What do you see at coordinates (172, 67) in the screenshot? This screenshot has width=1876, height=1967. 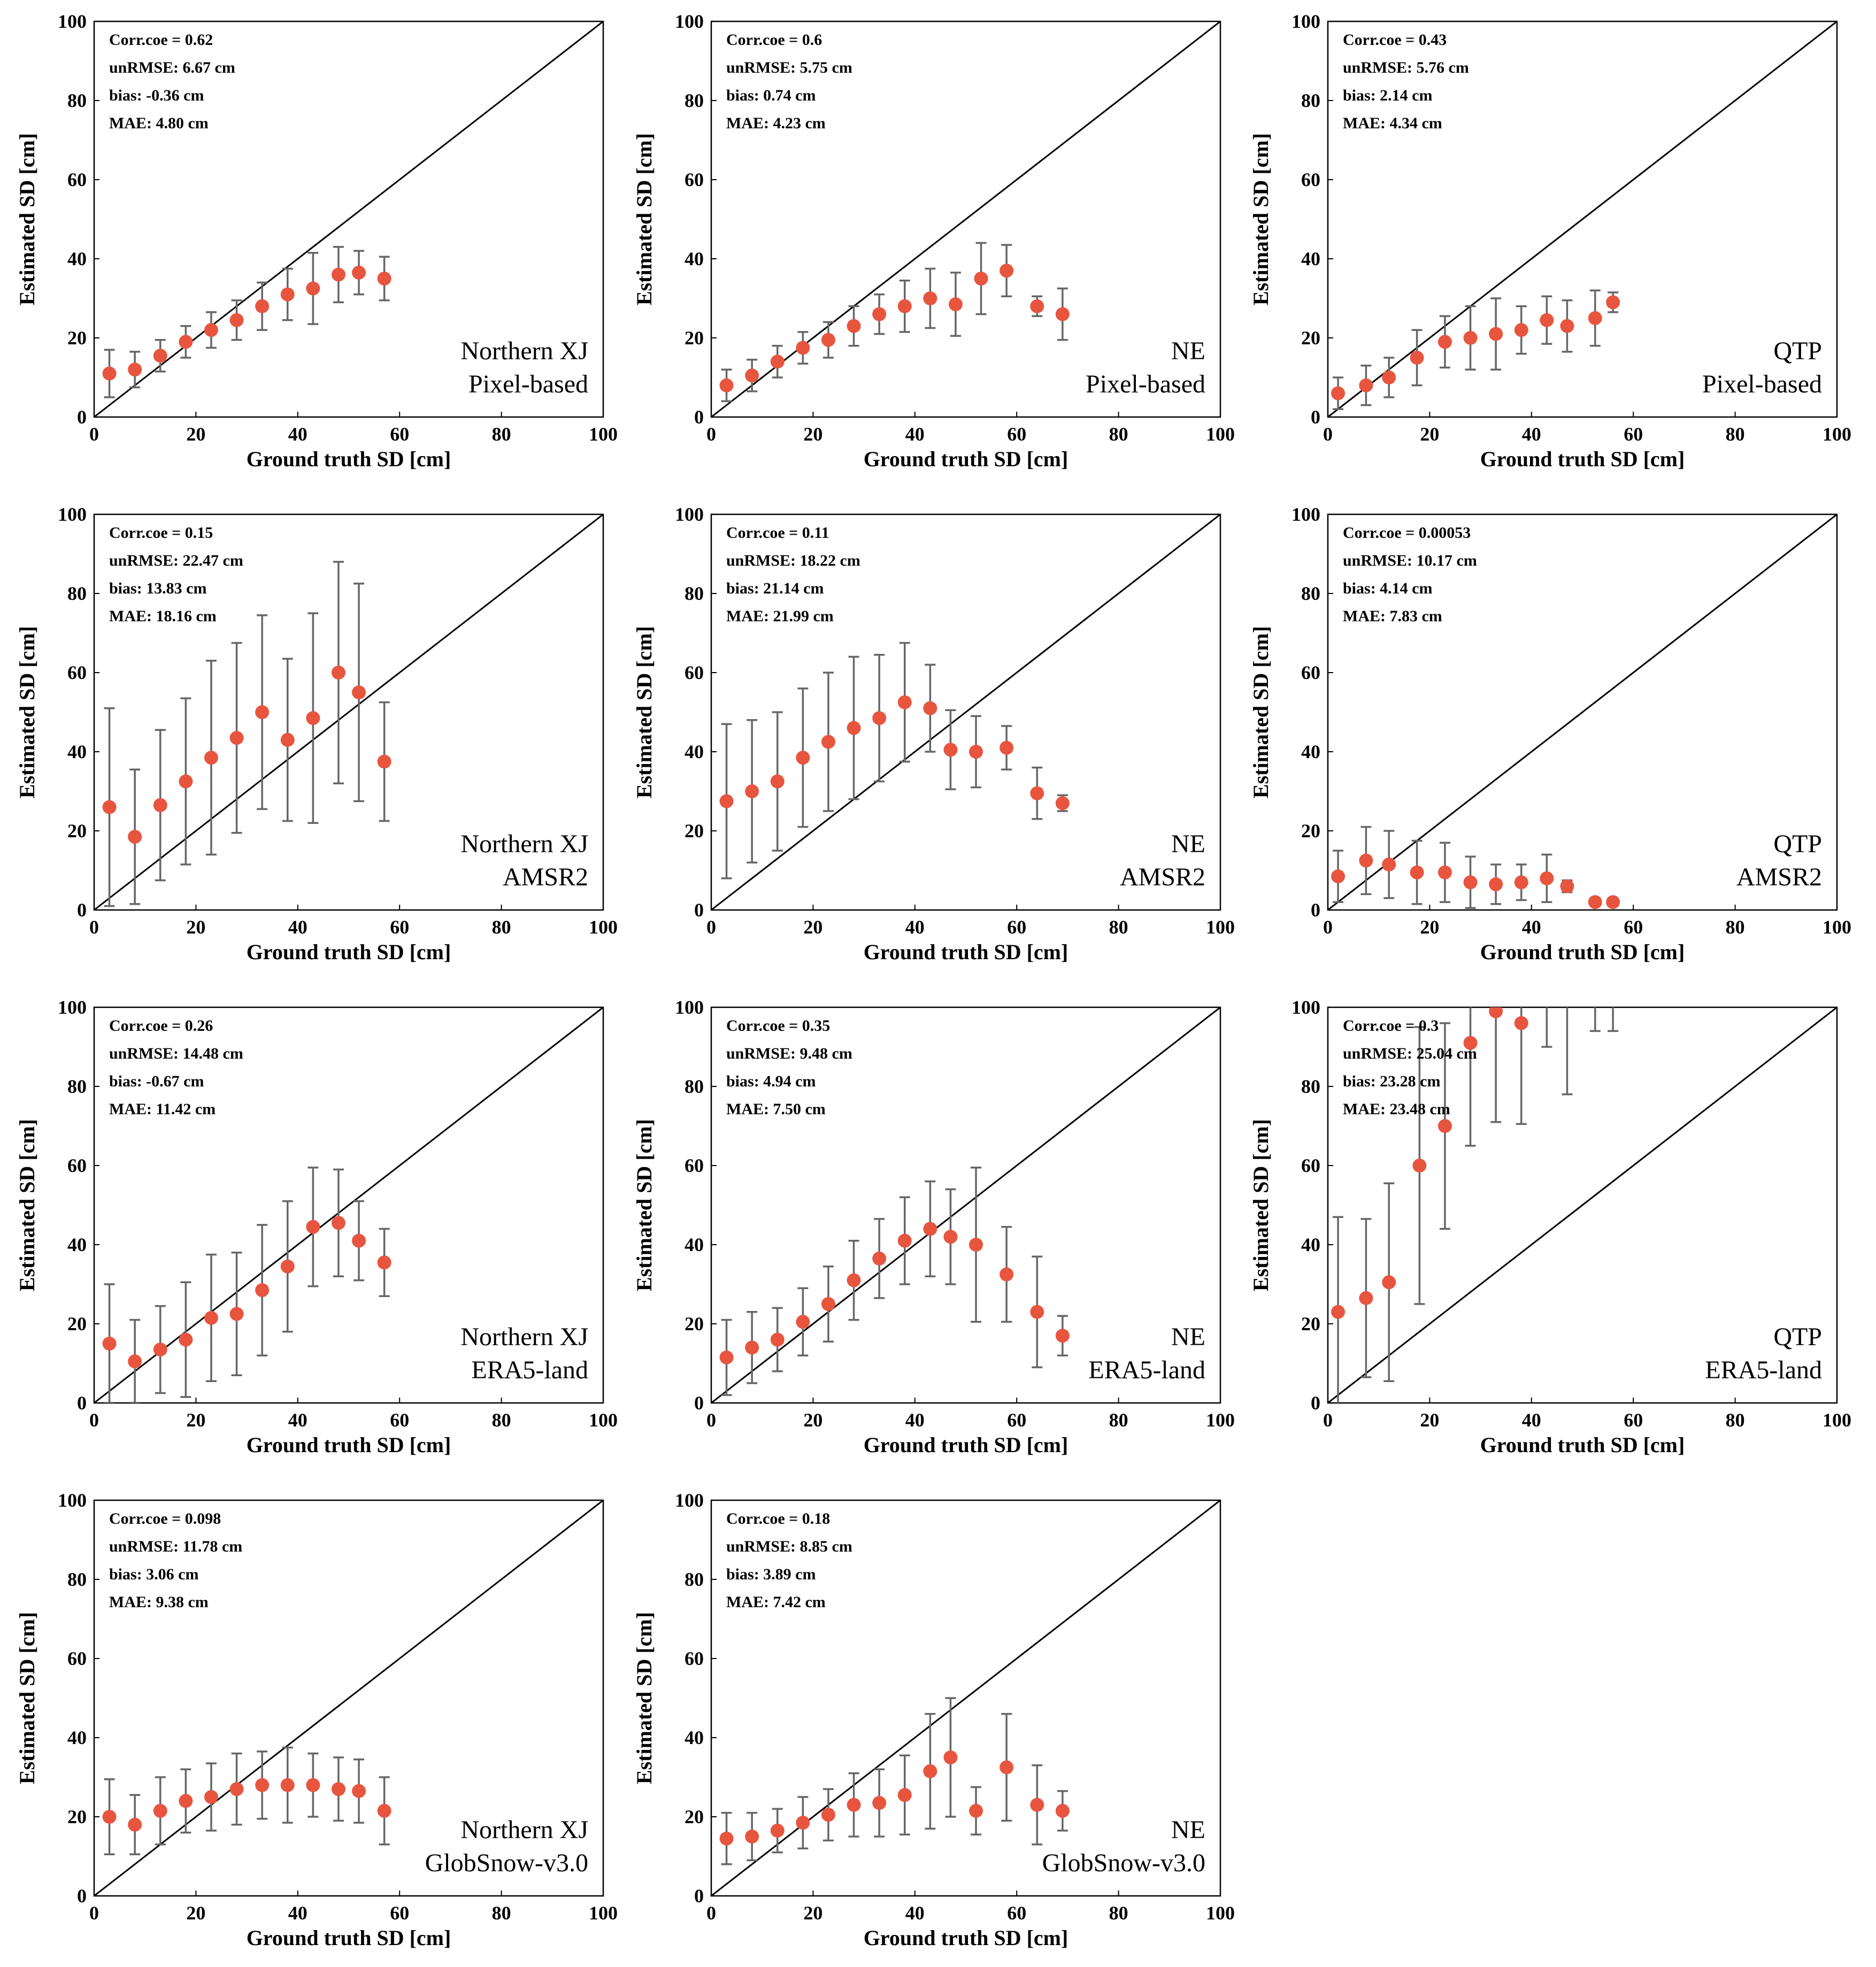 I see `stat-line: unRMSE: 6.67 cm` at bounding box center [172, 67].